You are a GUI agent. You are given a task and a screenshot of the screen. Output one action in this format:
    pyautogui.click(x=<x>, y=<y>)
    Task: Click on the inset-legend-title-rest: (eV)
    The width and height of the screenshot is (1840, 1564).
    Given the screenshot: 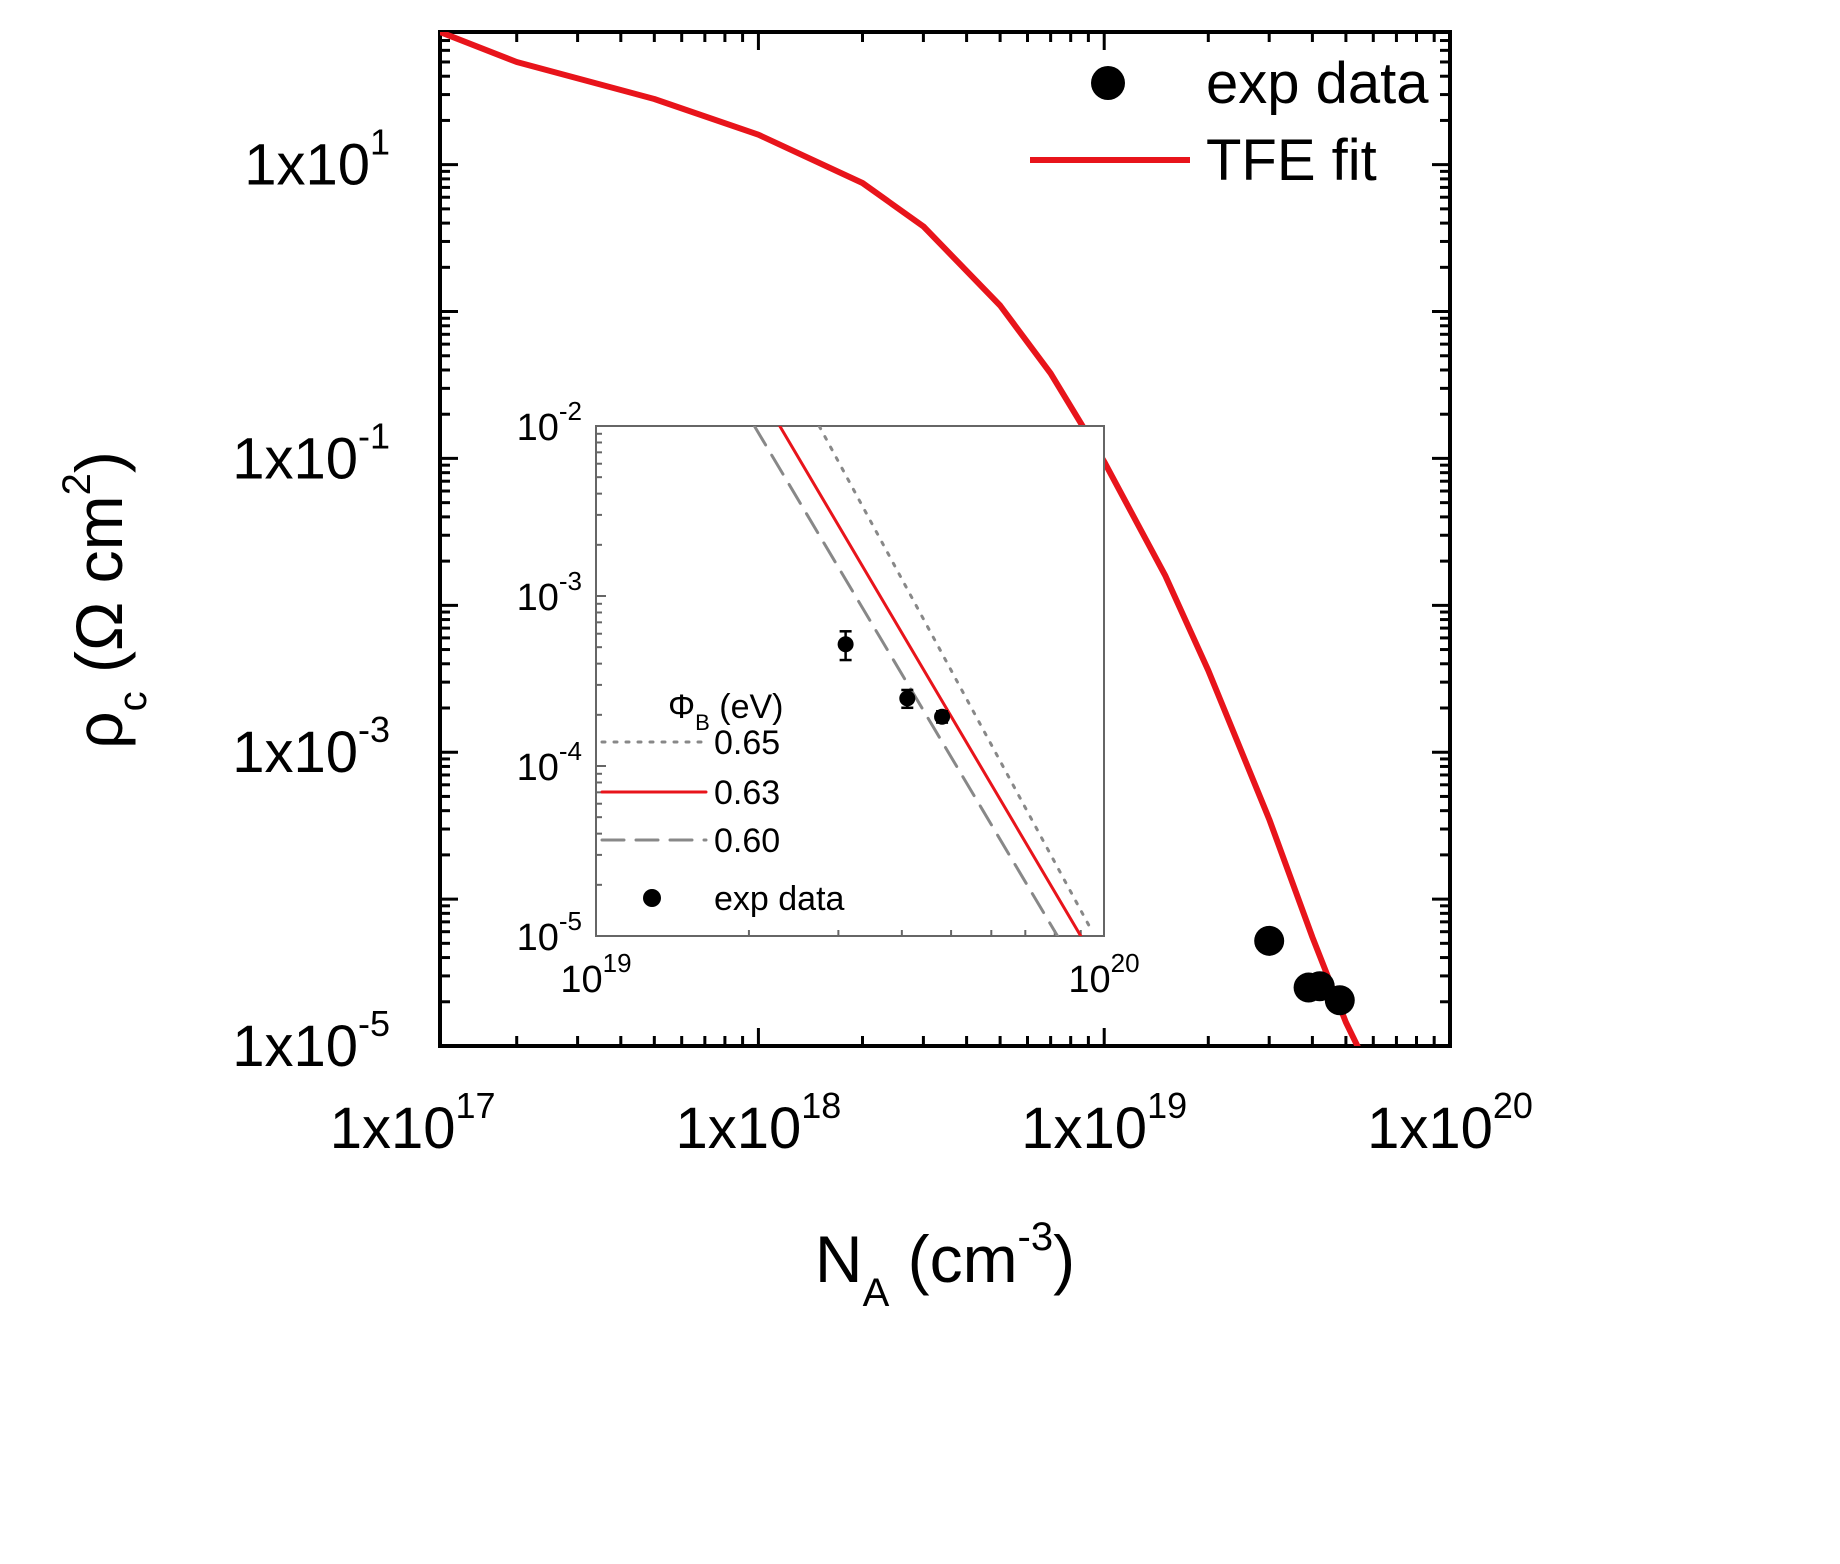 What is the action you would take?
    pyautogui.click(x=747, y=707)
    